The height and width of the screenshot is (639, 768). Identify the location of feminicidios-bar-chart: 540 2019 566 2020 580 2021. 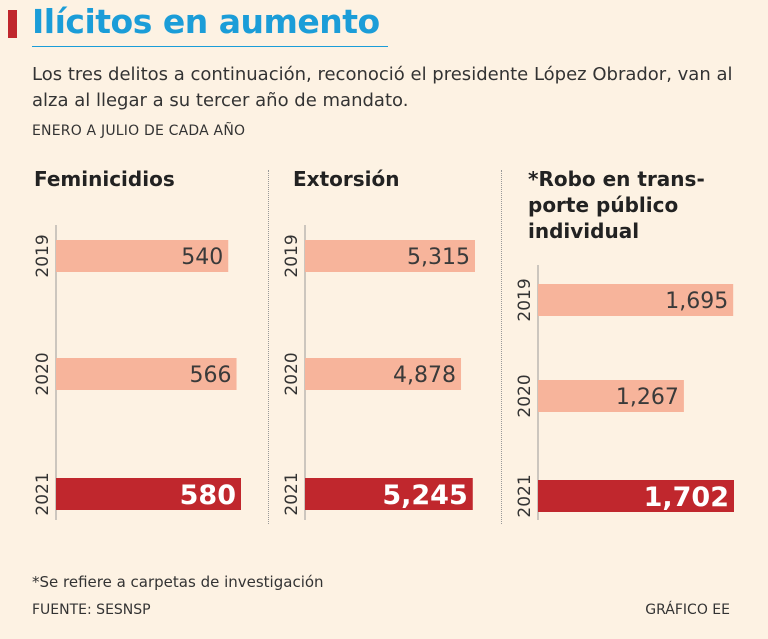
(137, 372).